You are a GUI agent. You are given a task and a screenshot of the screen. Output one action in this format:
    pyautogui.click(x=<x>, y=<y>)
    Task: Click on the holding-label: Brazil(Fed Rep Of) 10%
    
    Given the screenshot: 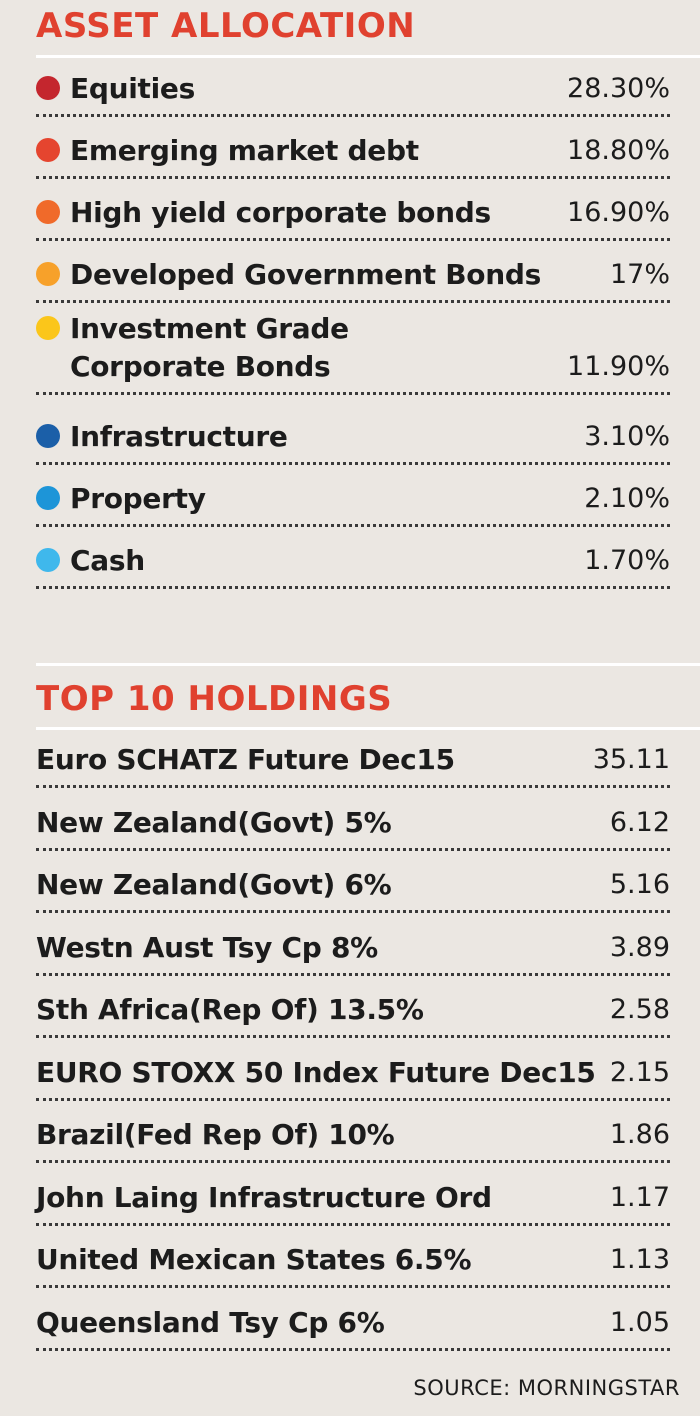 What is the action you would take?
    pyautogui.click(x=215, y=1134)
    